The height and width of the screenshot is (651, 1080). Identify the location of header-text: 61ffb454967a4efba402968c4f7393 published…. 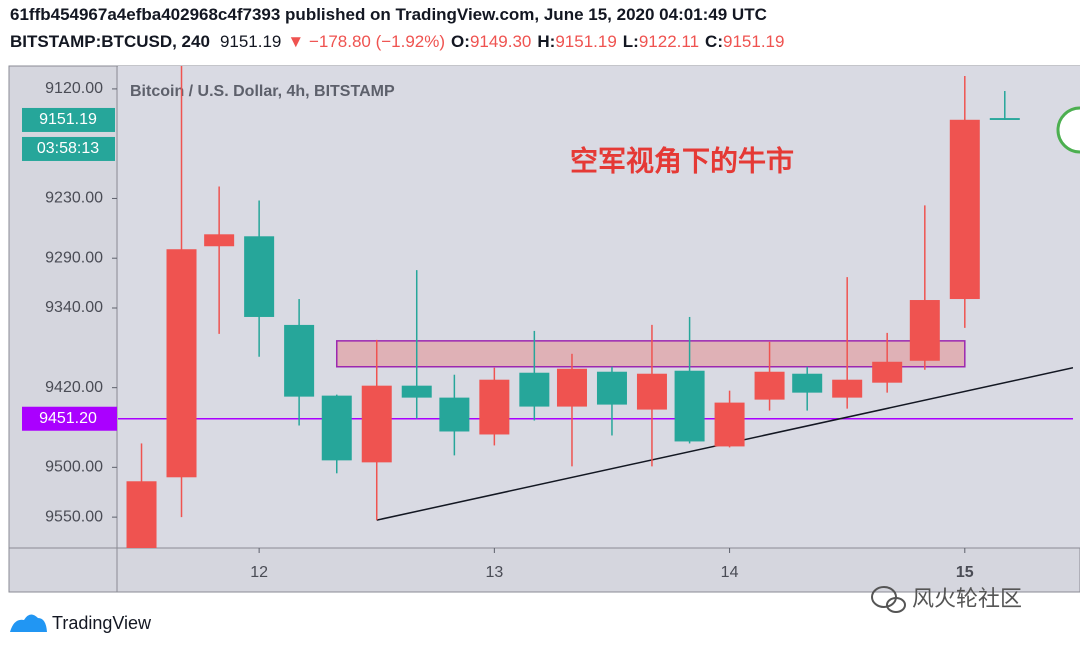
(388, 14).